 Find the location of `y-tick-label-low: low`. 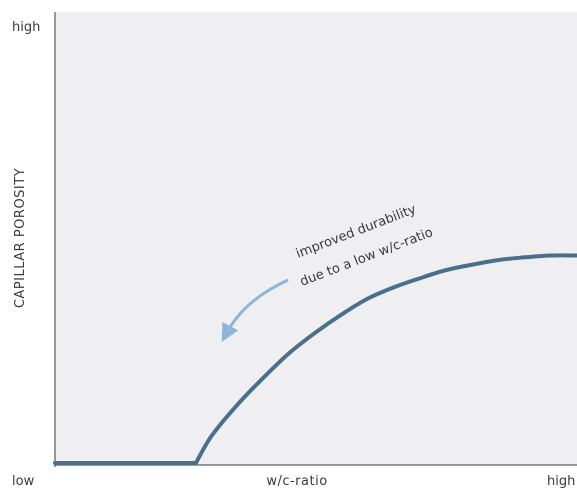

y-tick-label-low: low is located at coordinates (23, 481).